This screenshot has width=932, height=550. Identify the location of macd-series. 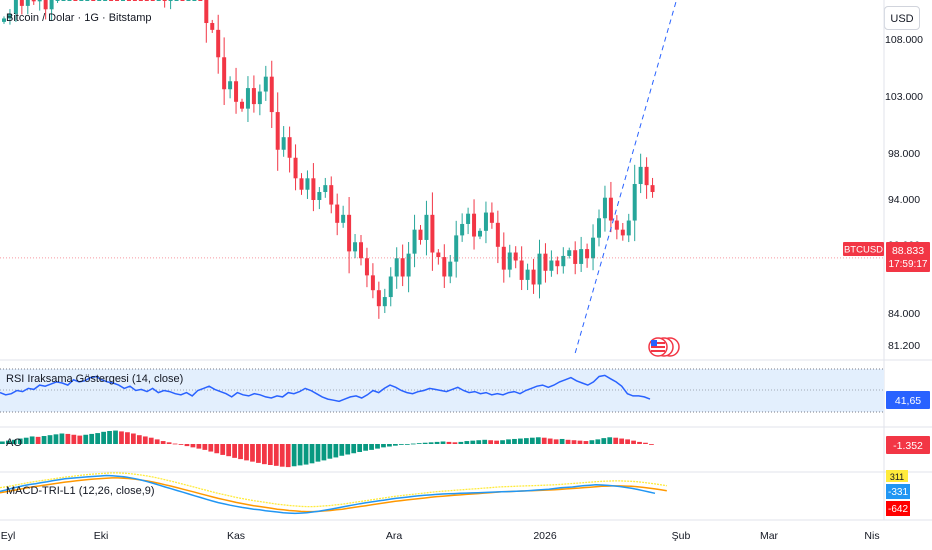
(333, 493).